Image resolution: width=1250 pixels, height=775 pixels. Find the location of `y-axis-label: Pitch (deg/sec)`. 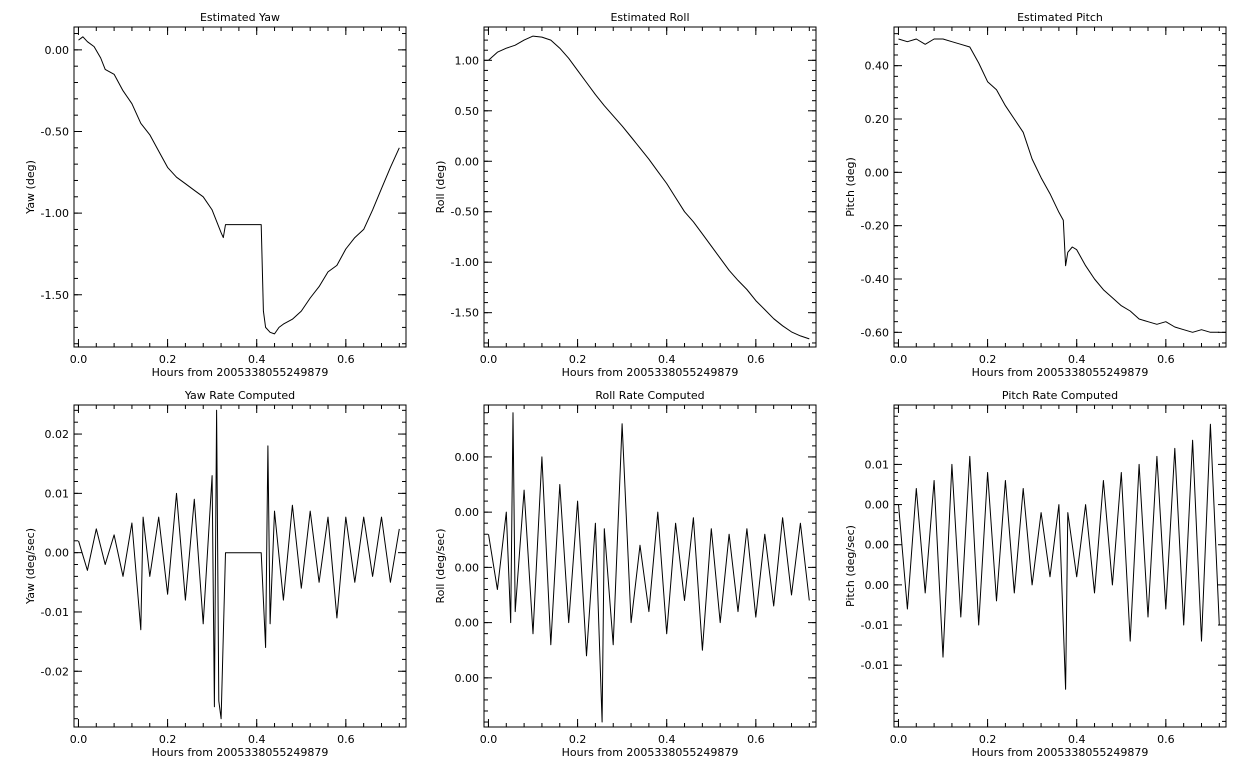

y-axis-label: Pitch (deg/sec) is located at coordinates (850, 566).